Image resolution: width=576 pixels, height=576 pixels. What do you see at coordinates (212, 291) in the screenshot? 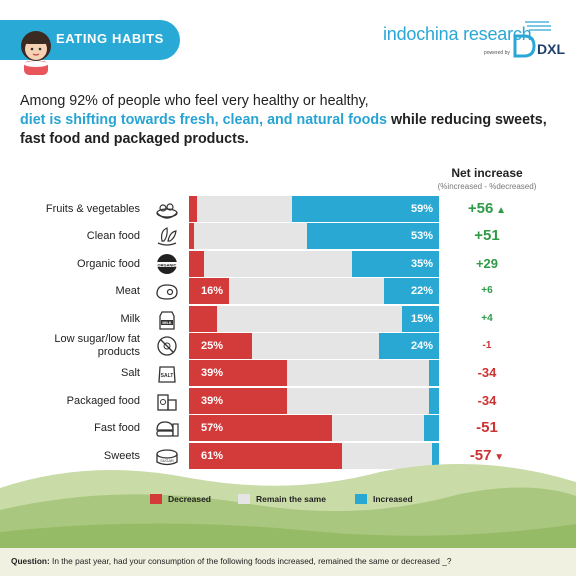
I see `bar-decreased-label: 16%` at bounding box center [212, 291].